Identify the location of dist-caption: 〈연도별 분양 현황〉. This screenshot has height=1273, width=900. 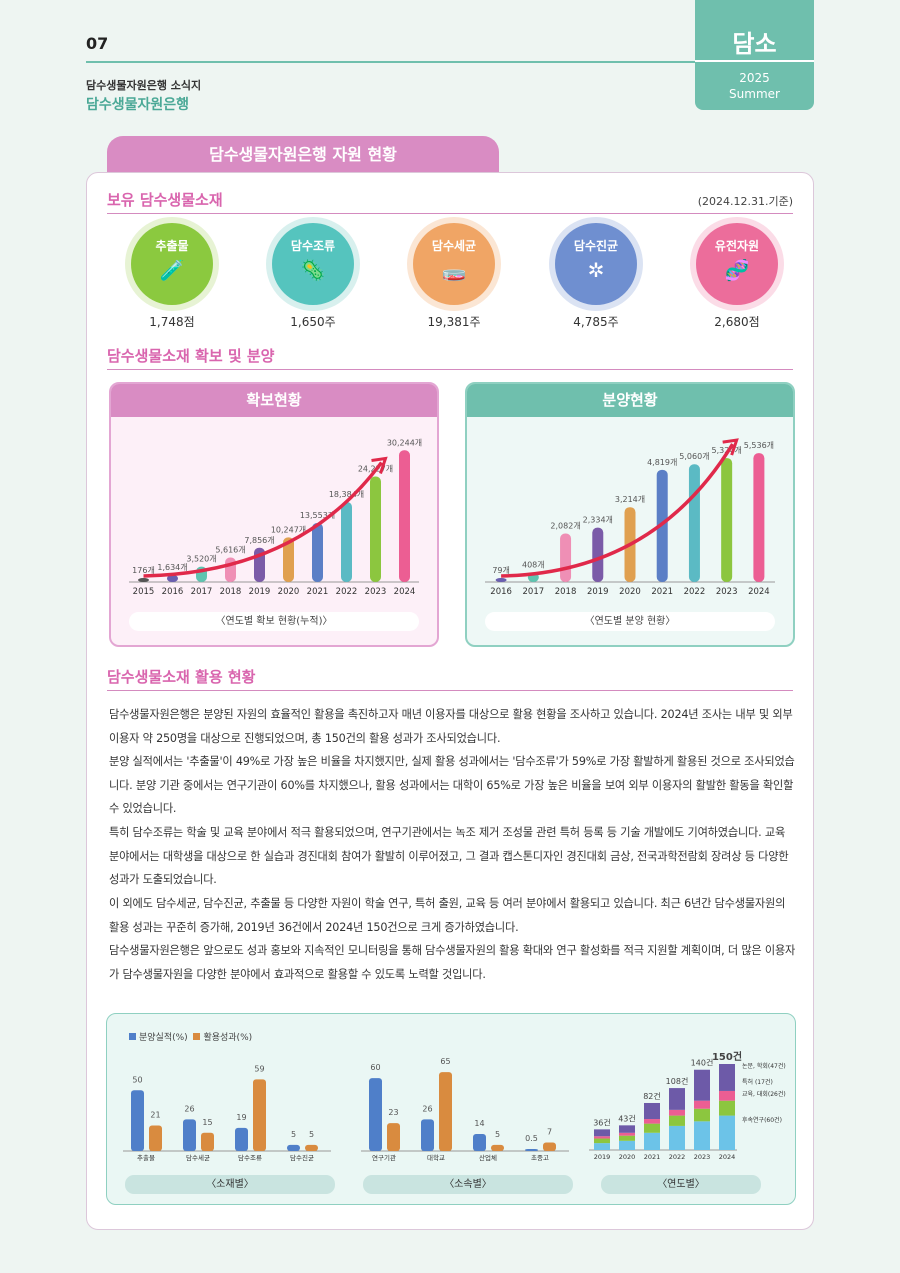
(630, 621).